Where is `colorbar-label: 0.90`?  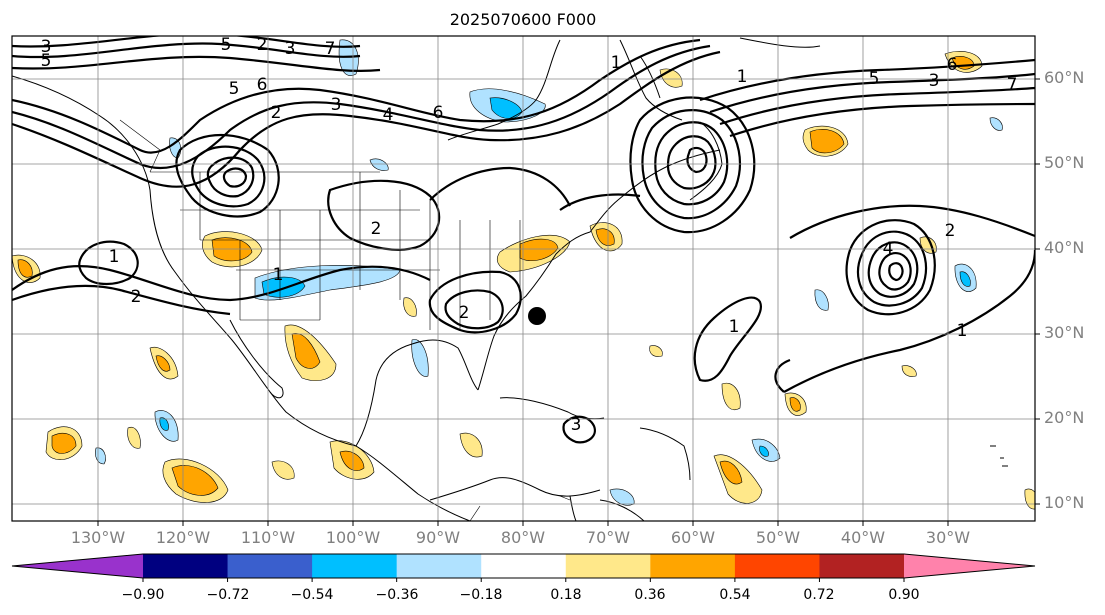
colorbar-label: 0.90 is located at coordinates (904, 595).